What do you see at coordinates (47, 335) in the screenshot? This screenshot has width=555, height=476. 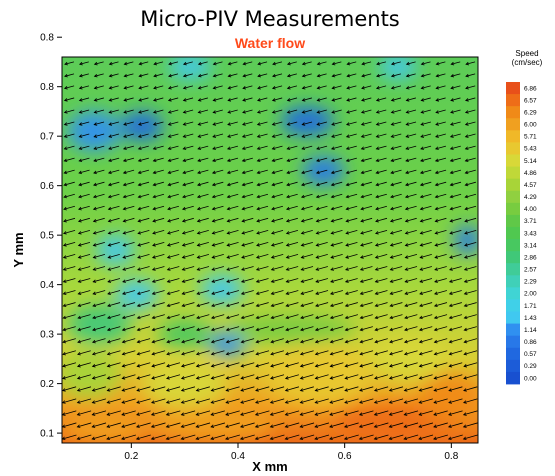 I see `y-tick-label: 0.3` at bounding box center [47, 335].